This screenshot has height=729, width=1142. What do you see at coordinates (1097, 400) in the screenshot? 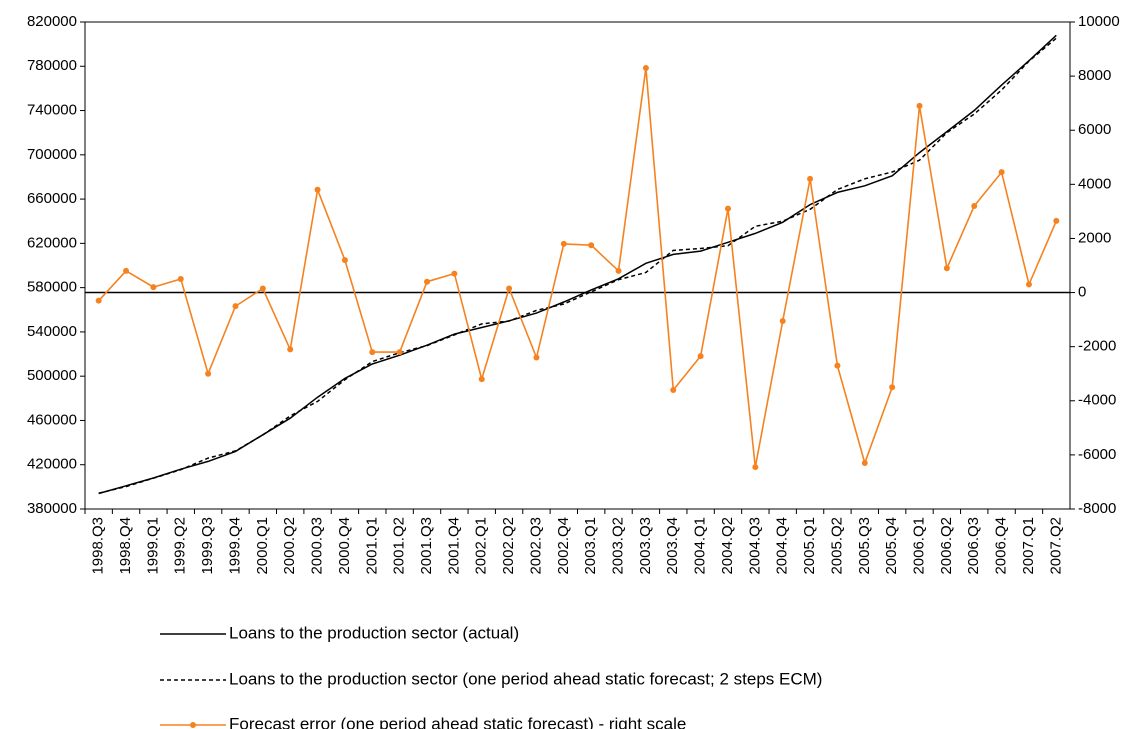
I see `y2-tick-label: -4000` at bounding box center [1097, 400].